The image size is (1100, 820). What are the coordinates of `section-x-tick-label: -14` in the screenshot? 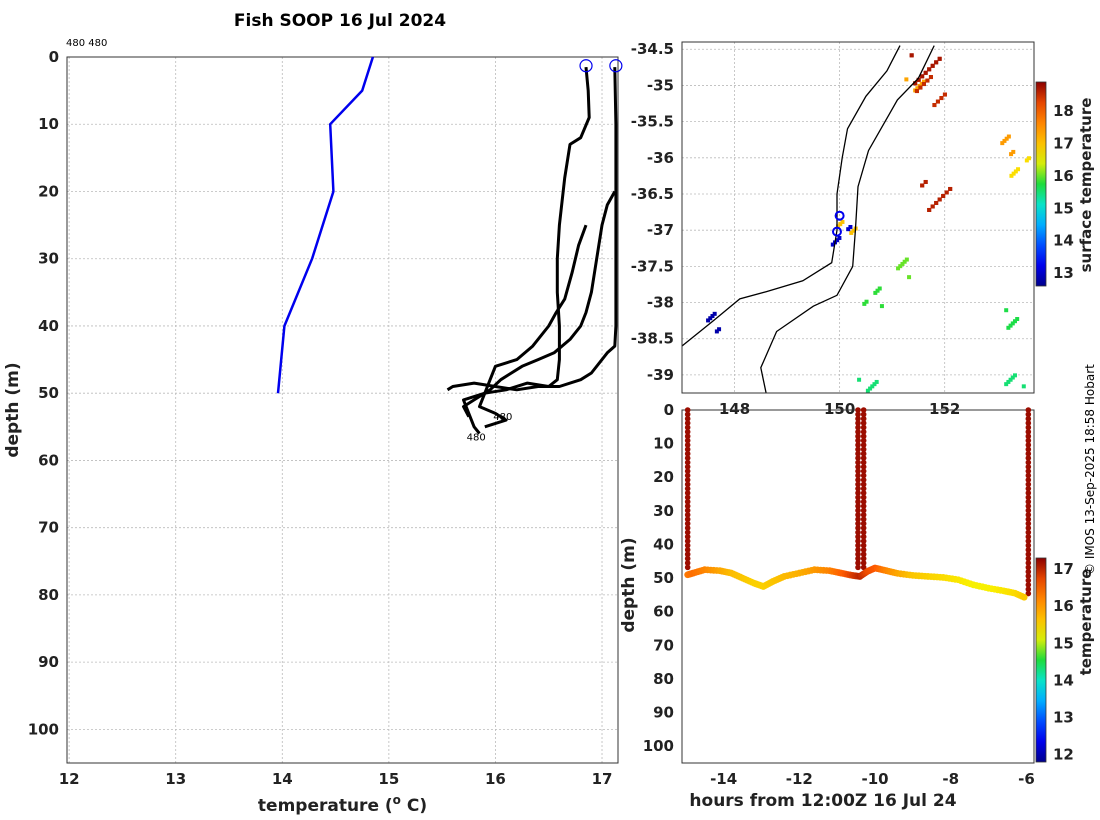 It's located at (723, 779).